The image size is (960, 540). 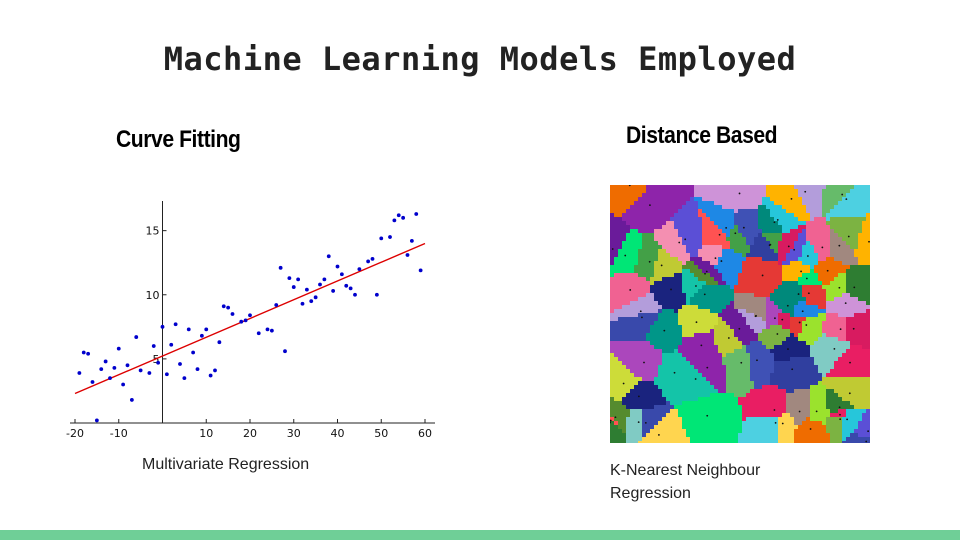 I want to click on voronoi-diagram-image, so click(x=740, y=314).